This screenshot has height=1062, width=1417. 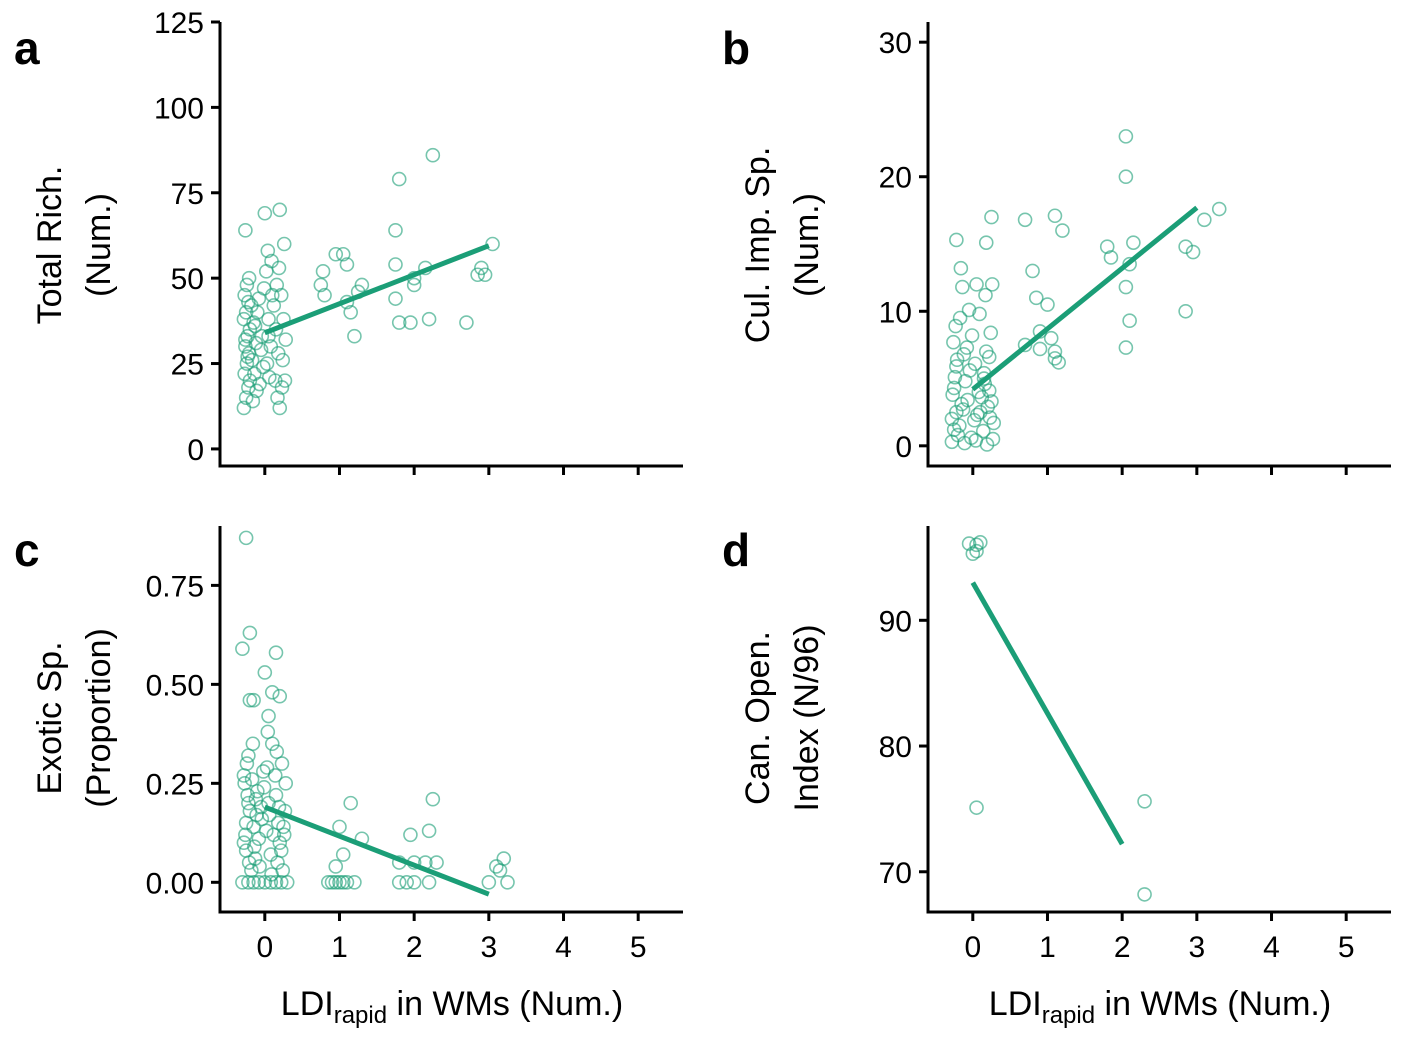 I want to click on panel-d-ytick-label: 90, so click(x=895, y=621).